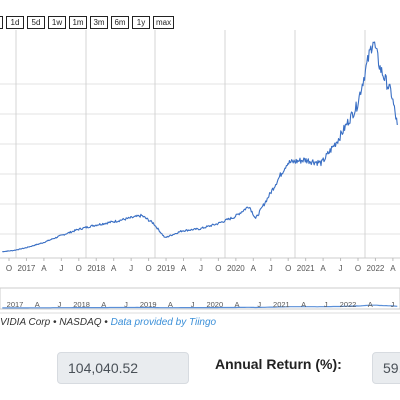 Image resolution: width=400 pixels, height=400 pixels. Describe the element at coordinates (87, 22) in the screenshot. I see `range-selector: 1d 5d 1w 1m 3m 6m 1y max` at that location.